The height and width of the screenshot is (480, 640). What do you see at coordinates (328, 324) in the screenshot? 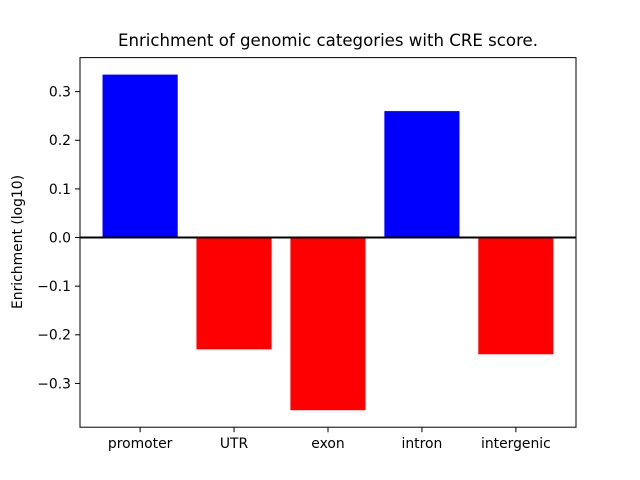
I see `bar-exon` at bounding box center [328, 324].